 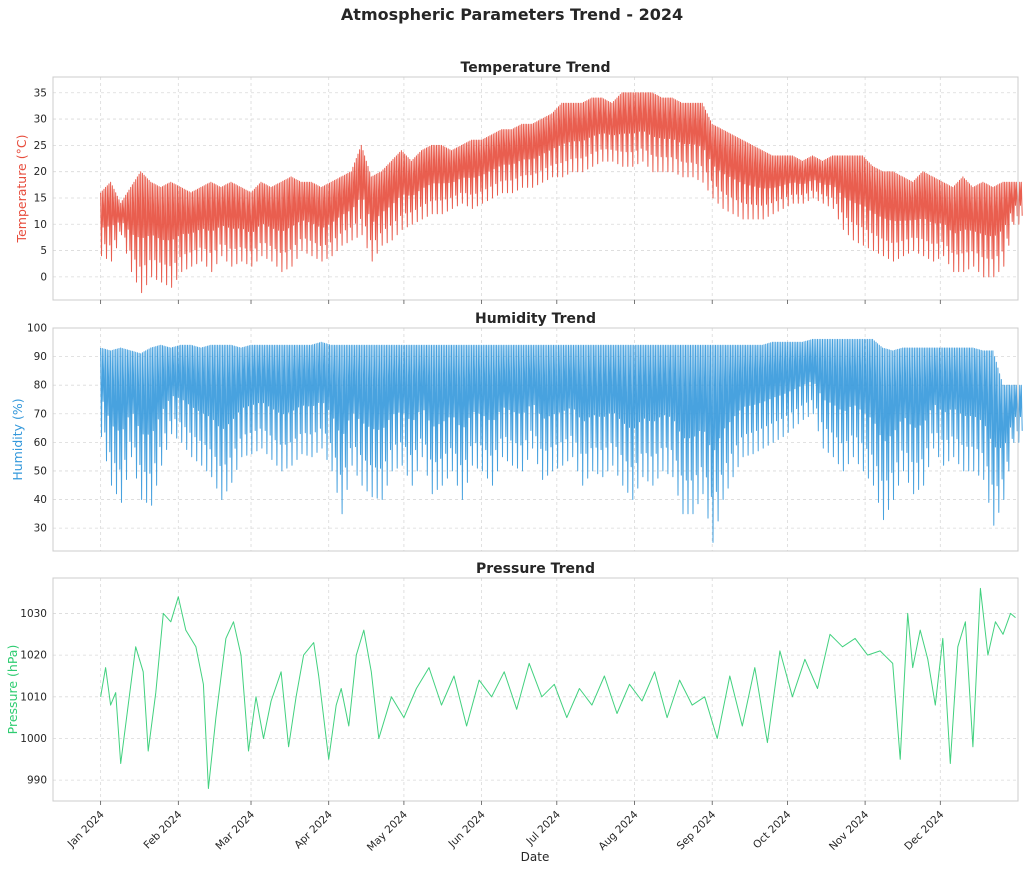 What do you see at coordinates (235, 830) in the screenshot?
I see `x-tick-label: Mar 2024` at bounding box center [235, 830].